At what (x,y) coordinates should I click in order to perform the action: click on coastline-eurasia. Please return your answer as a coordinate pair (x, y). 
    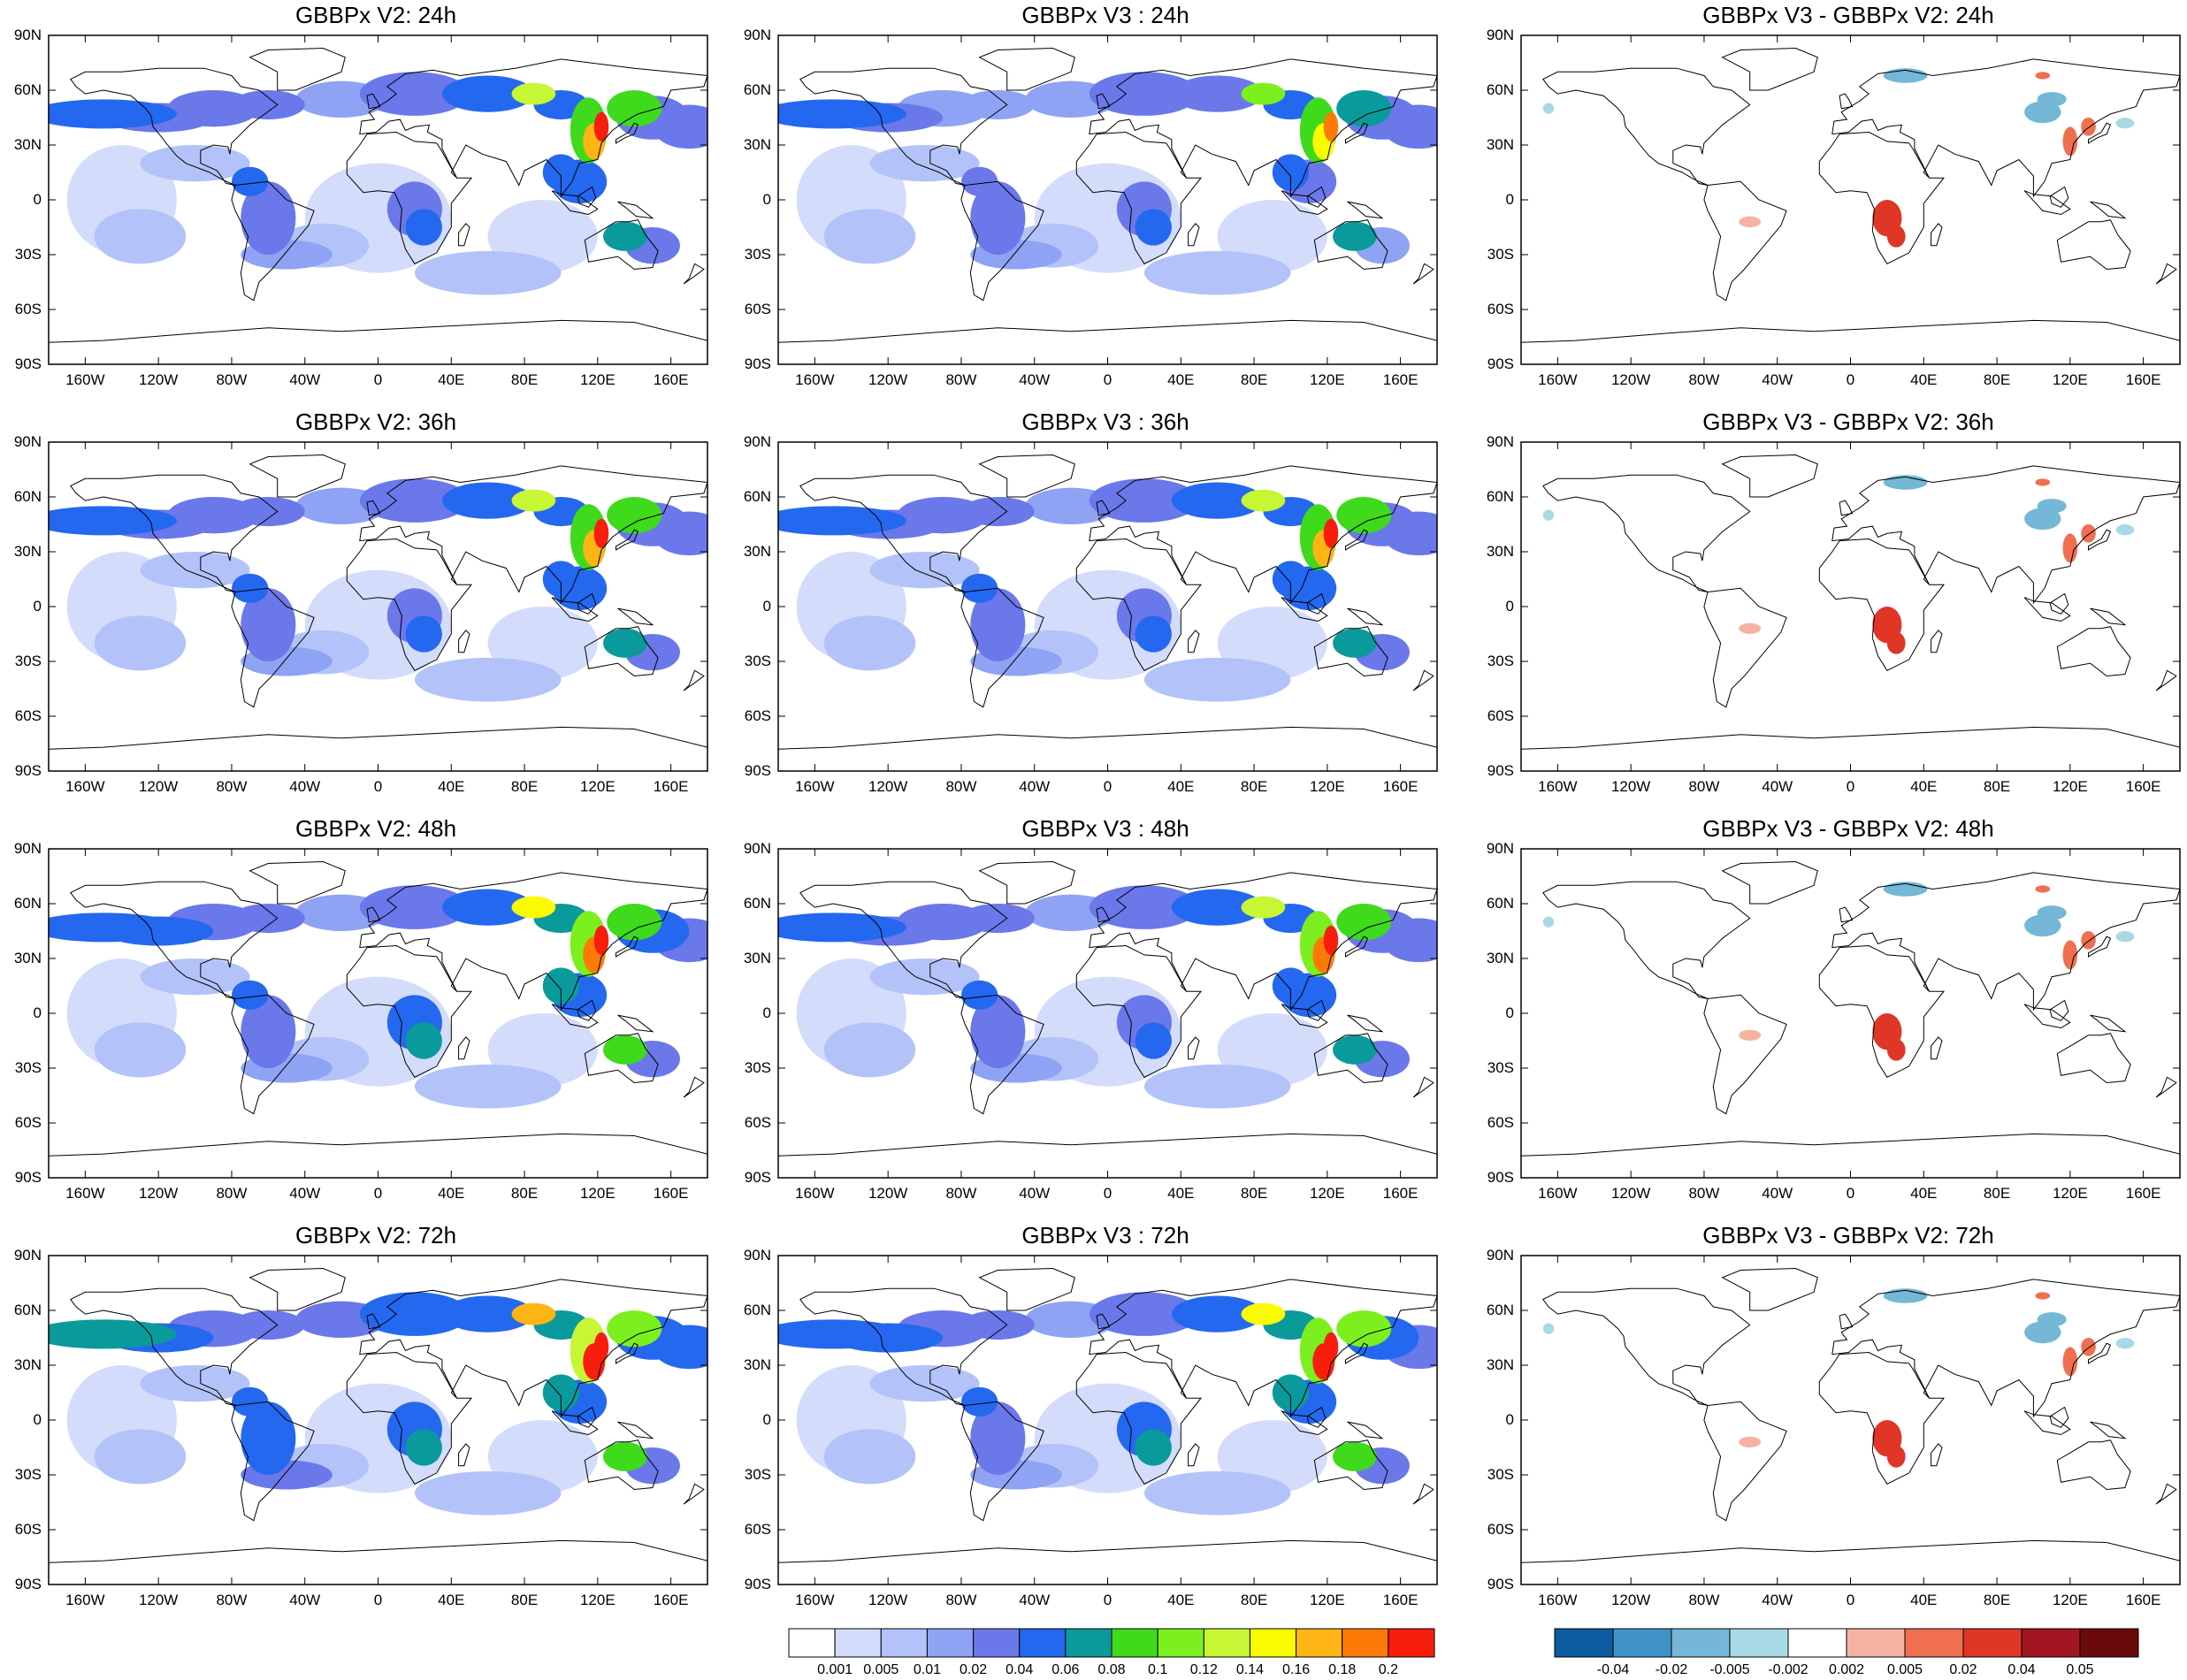
    Looking at the image, I should click on (2005, 128).